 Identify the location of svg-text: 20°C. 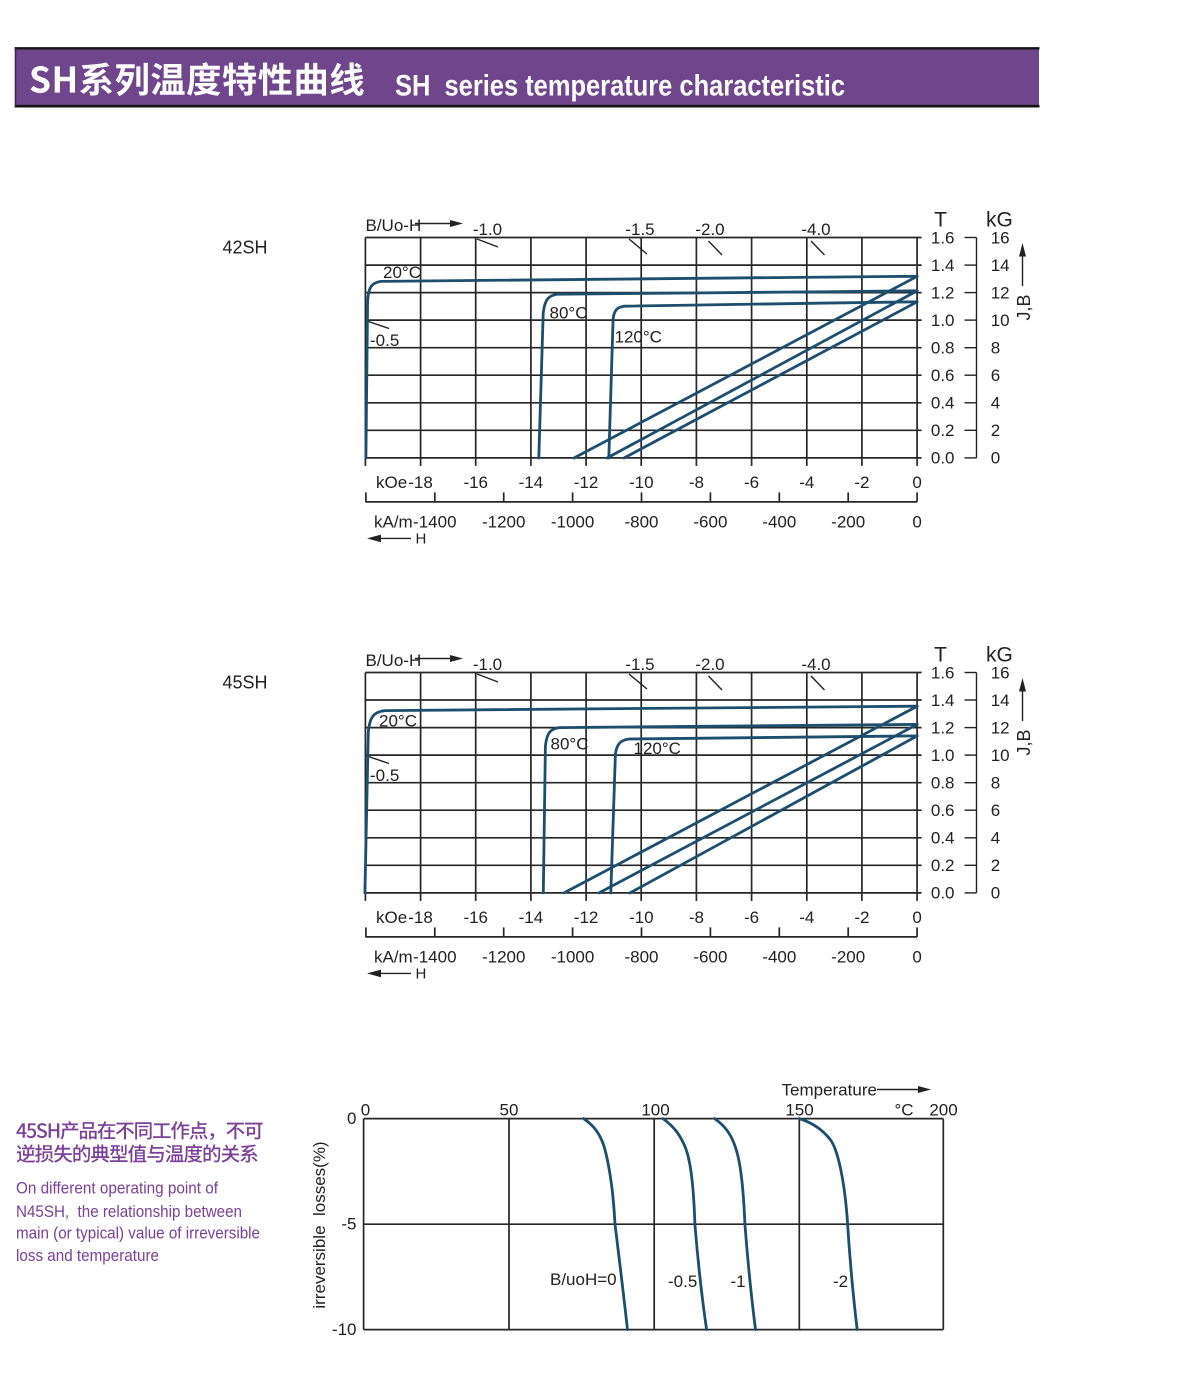
(402, 272).